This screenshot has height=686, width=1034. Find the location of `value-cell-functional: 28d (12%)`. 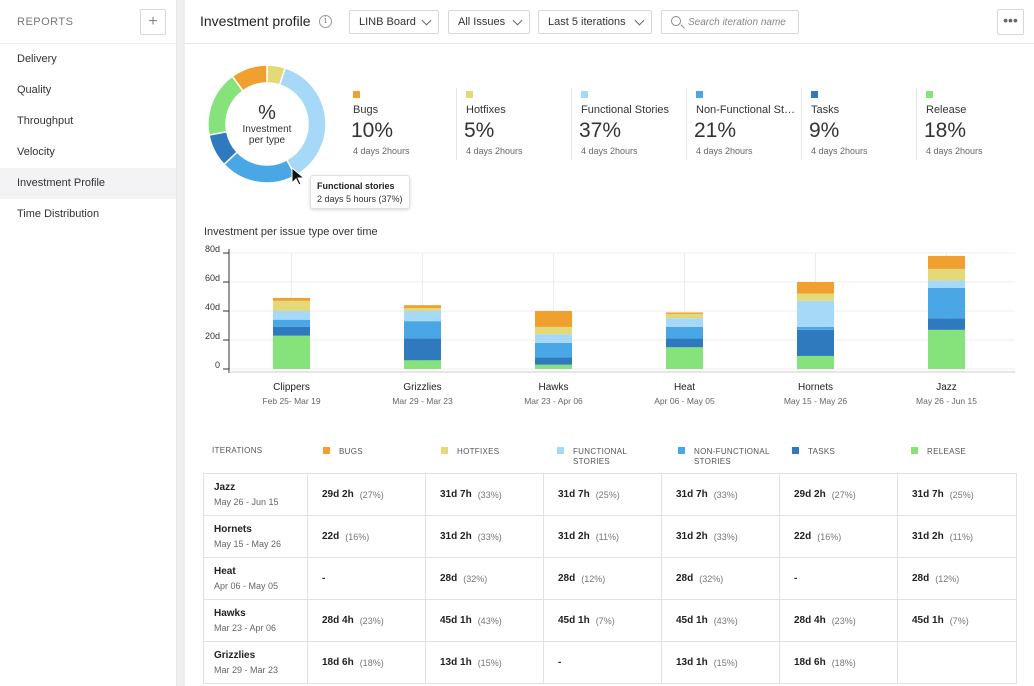

value-cell-functional: 28d (12%) is located at coordinates (602, 578).